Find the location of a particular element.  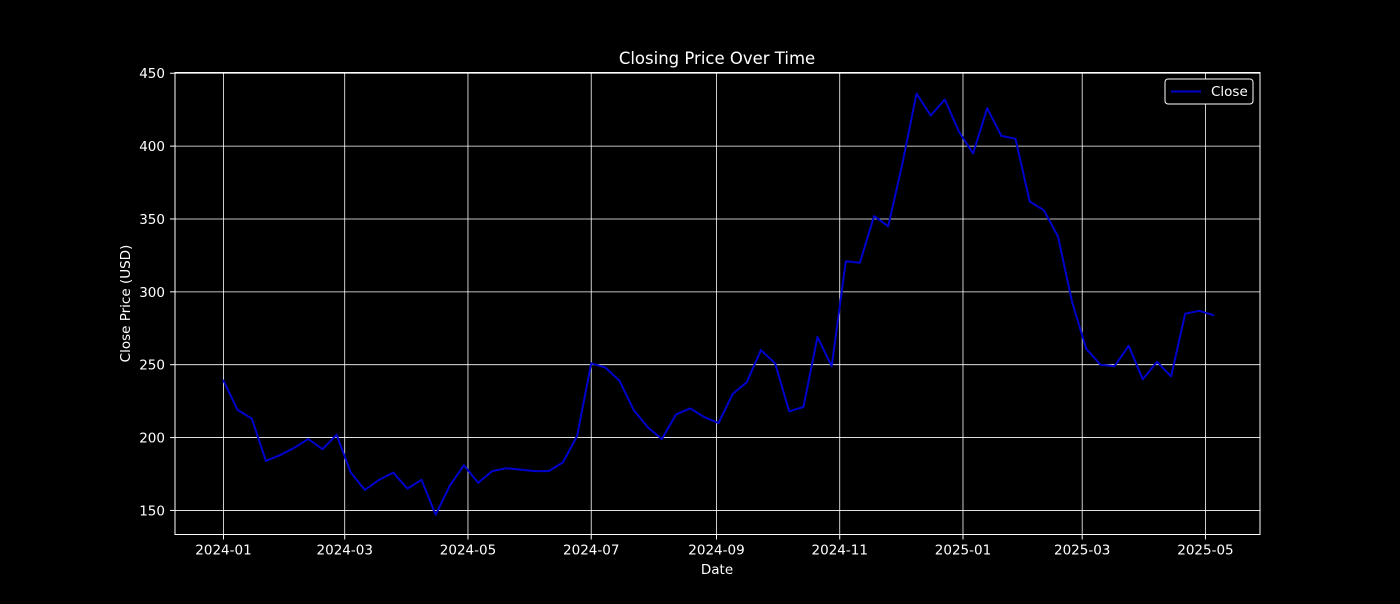

x-tick-label: 2024-03 is located at coordinates (345, 551).